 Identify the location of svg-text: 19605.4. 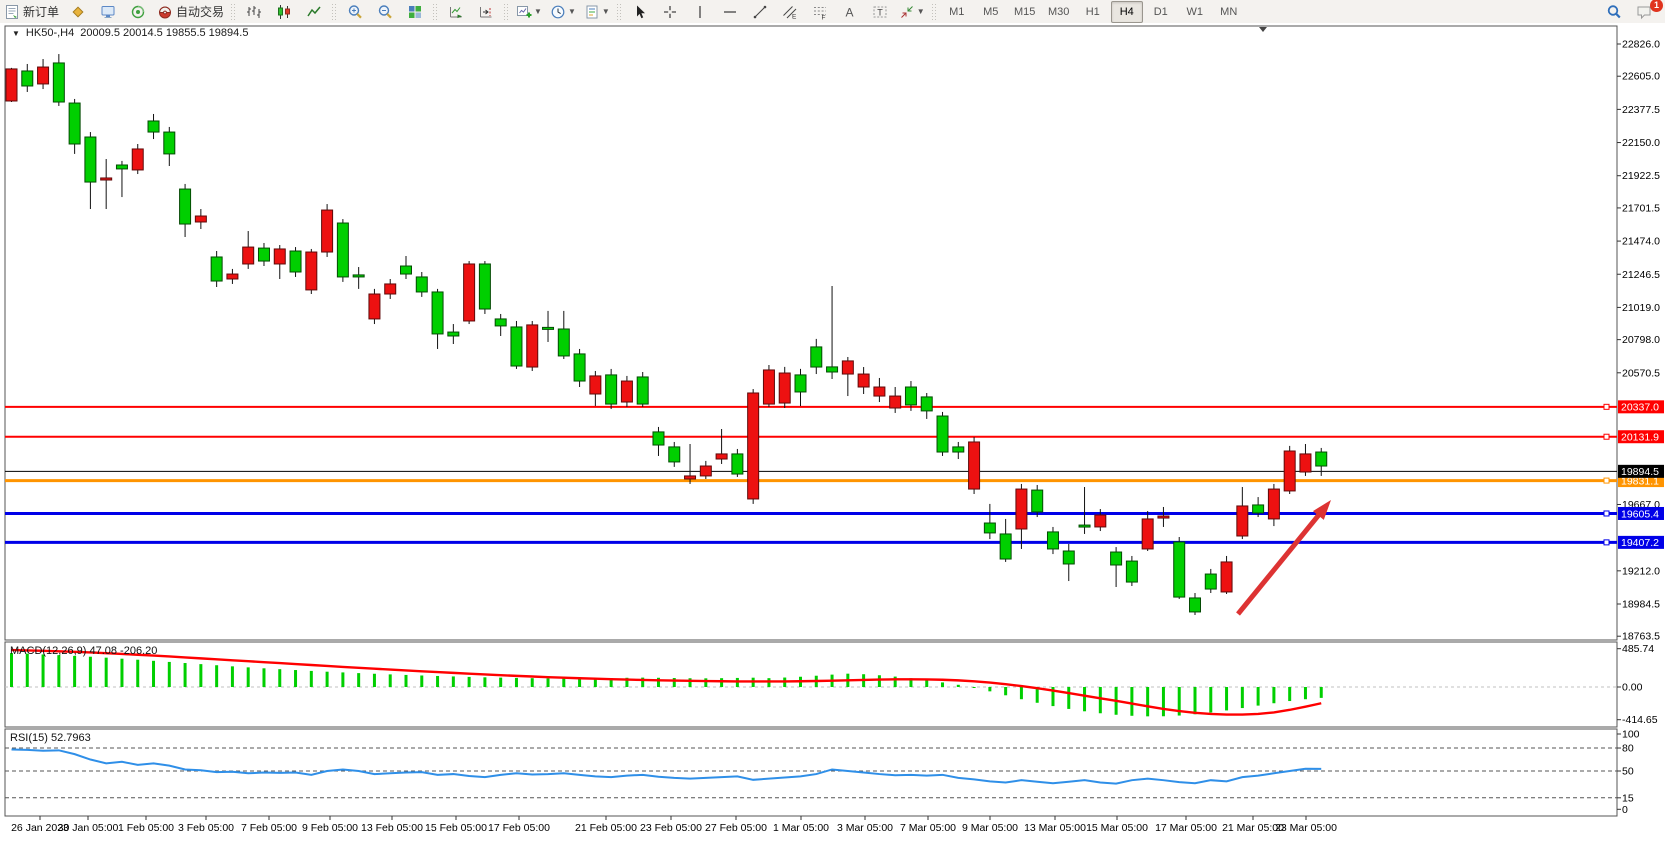
(1640, 514).